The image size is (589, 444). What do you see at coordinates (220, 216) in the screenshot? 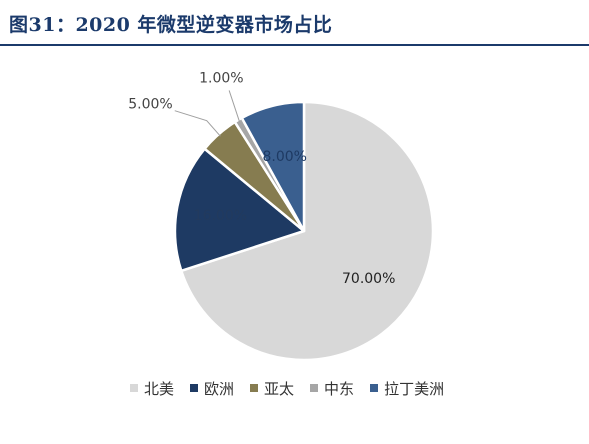
I see `slice-data-label-2: 16.00%` at bounding box center [220, 216].